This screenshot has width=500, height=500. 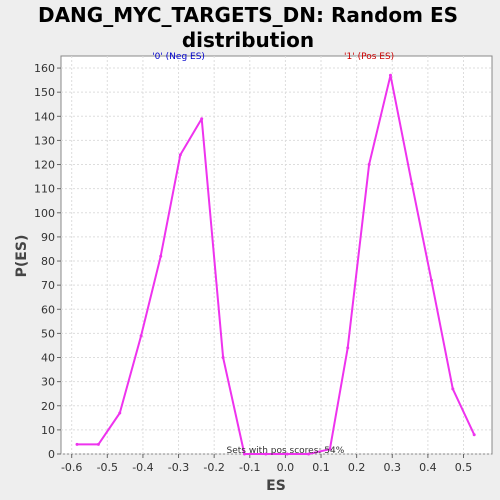 What do you see at coordinates (48, 430) in the screenshot?
I see `y-tick-label: 10` at bounding box center [48, 430].